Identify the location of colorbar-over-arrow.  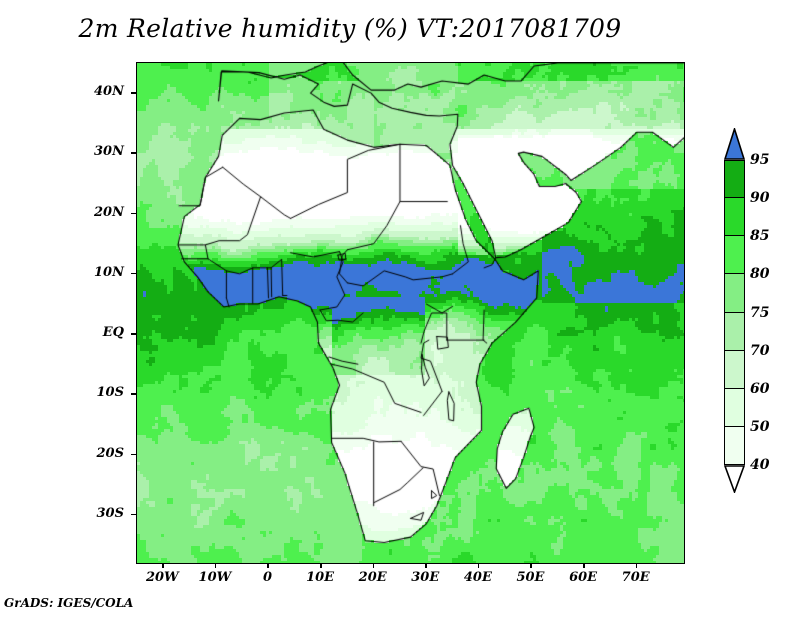
(734, 143).